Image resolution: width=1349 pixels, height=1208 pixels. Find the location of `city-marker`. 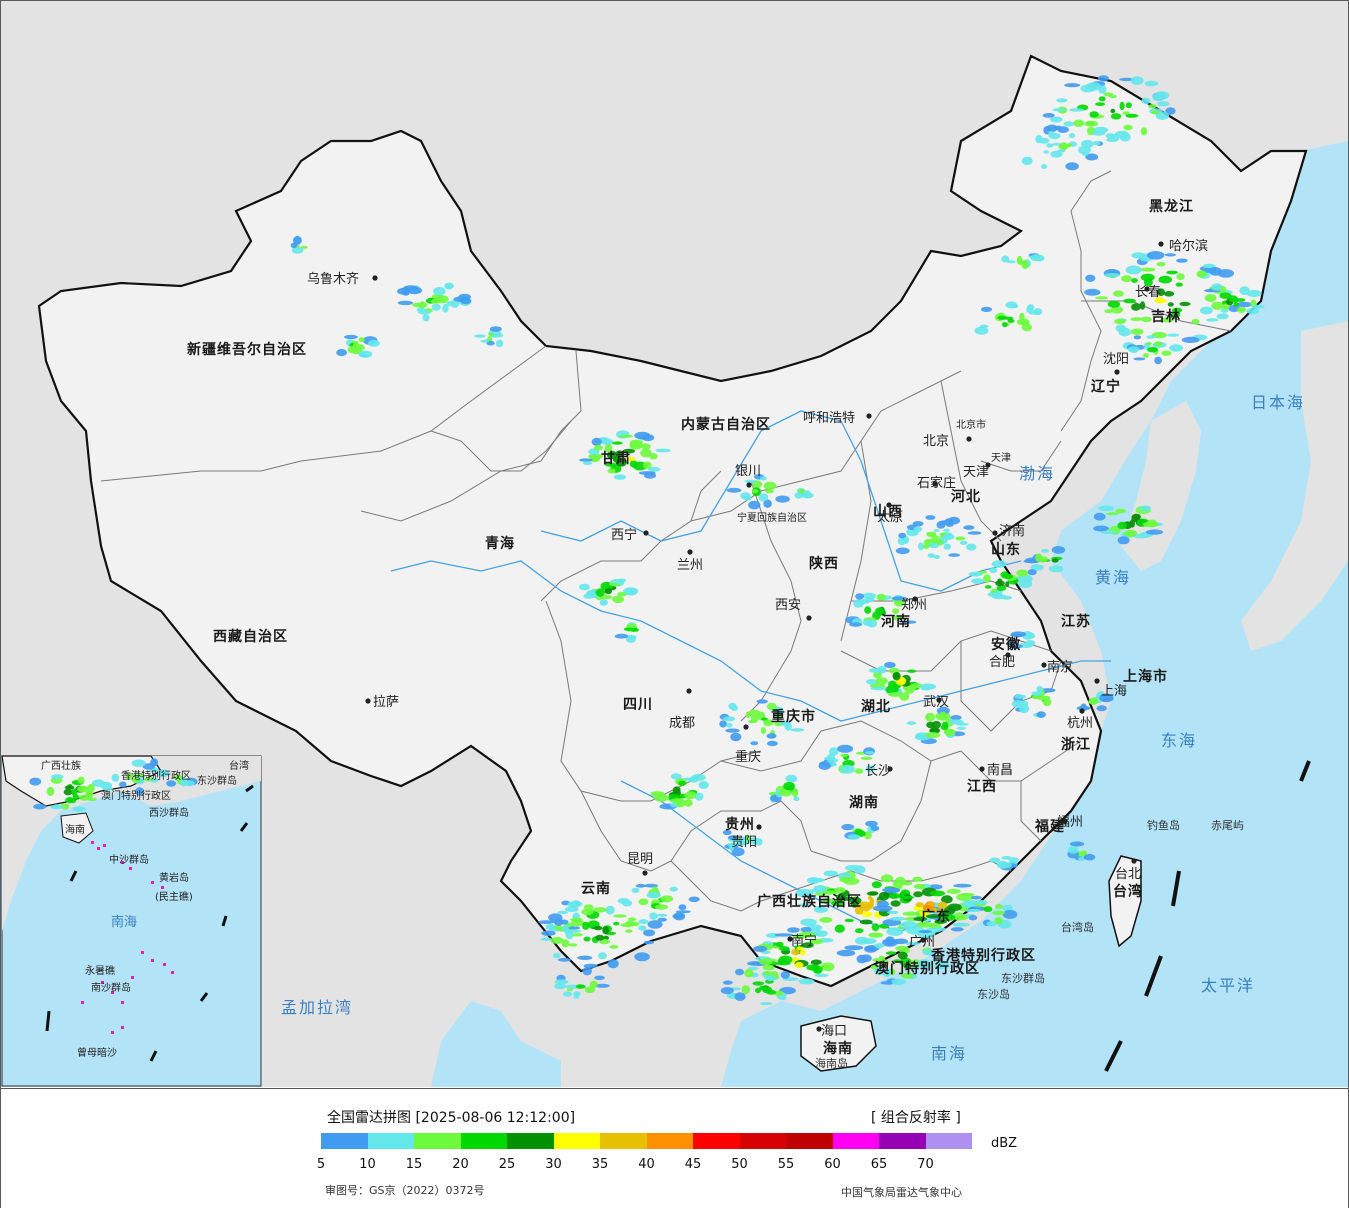

city-marker is located at coordinates (790, 939).